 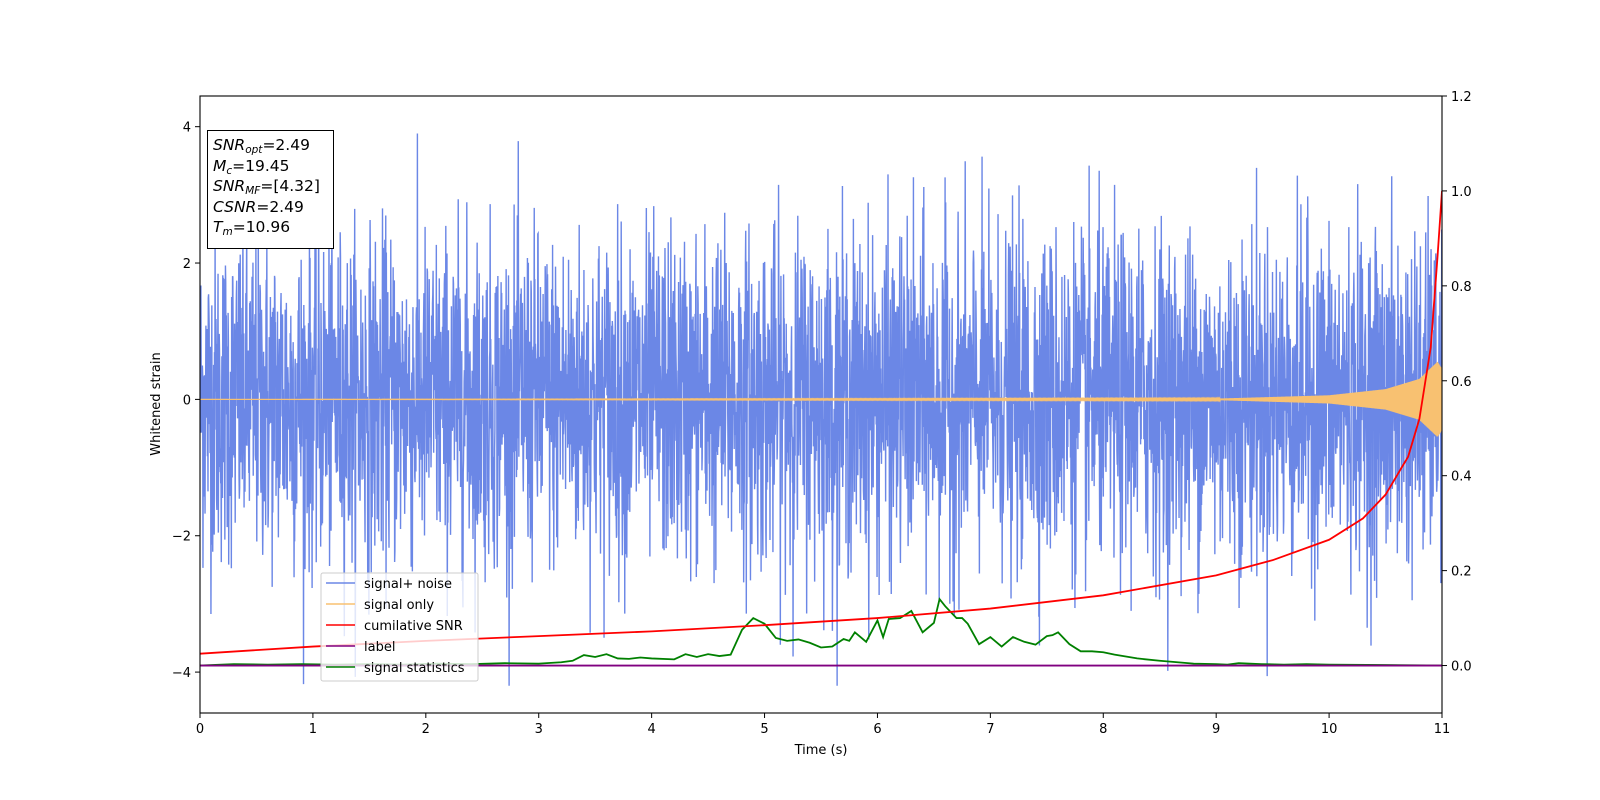 I want to click on x-axis-label: Time (s), so click(x=821, y=750).